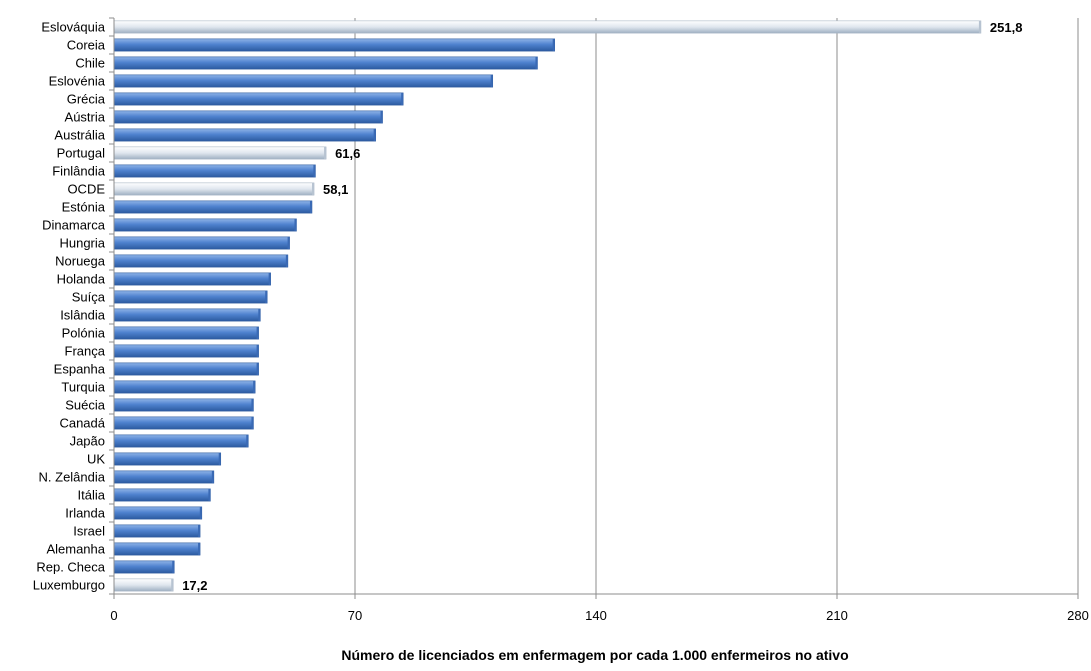  I want to click on x-tick-label-280: 280, so click(1078, 615).